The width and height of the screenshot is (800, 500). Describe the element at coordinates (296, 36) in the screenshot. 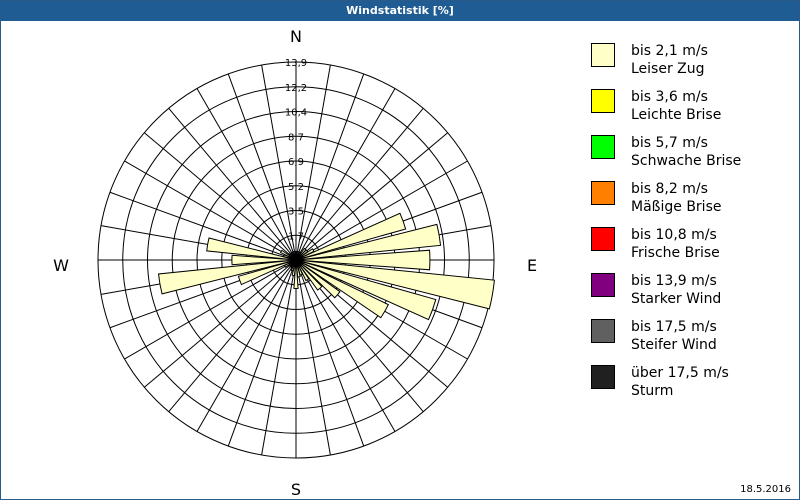

I see `direction-north-label: N` at that location.